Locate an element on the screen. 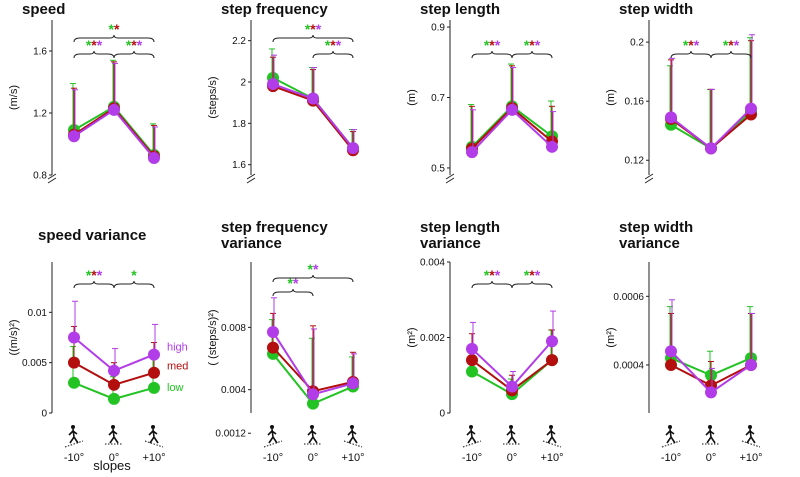 This screenshot has width=800, height=477. y-tick-label: 1.6 is located at coordinates (40, 52).